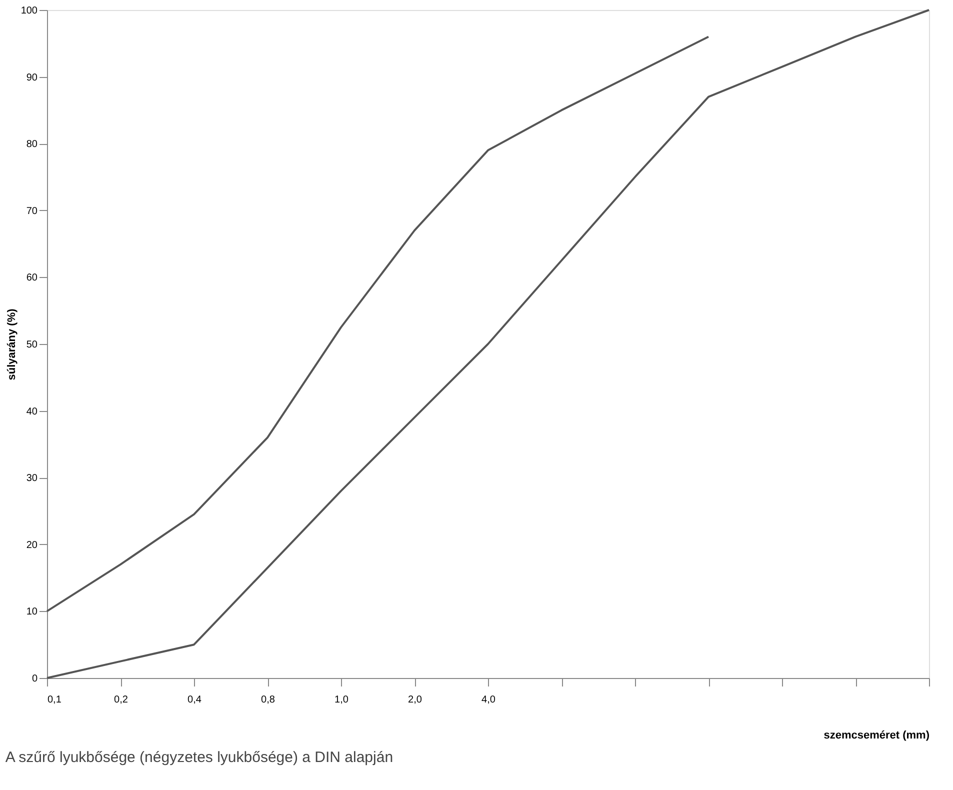 This screenshot has width=953, height=790. What do you see at coordinates (489, 700) in the screenshot?
I see `x-tick-label: 4,0` at bounding box center [489, 700].